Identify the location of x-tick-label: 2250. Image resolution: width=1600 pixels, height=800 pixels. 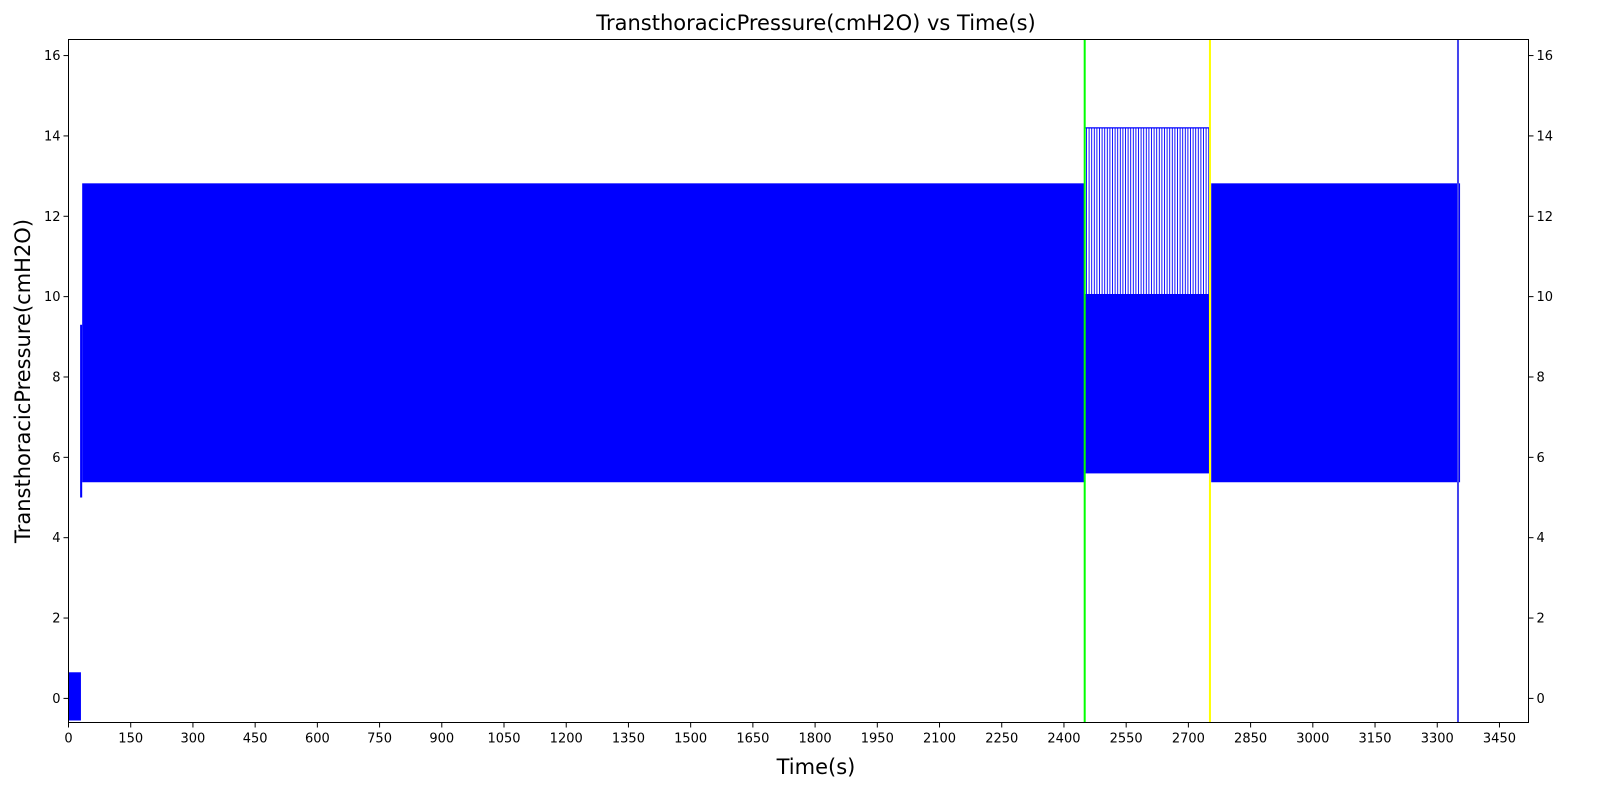
(1001, 739).